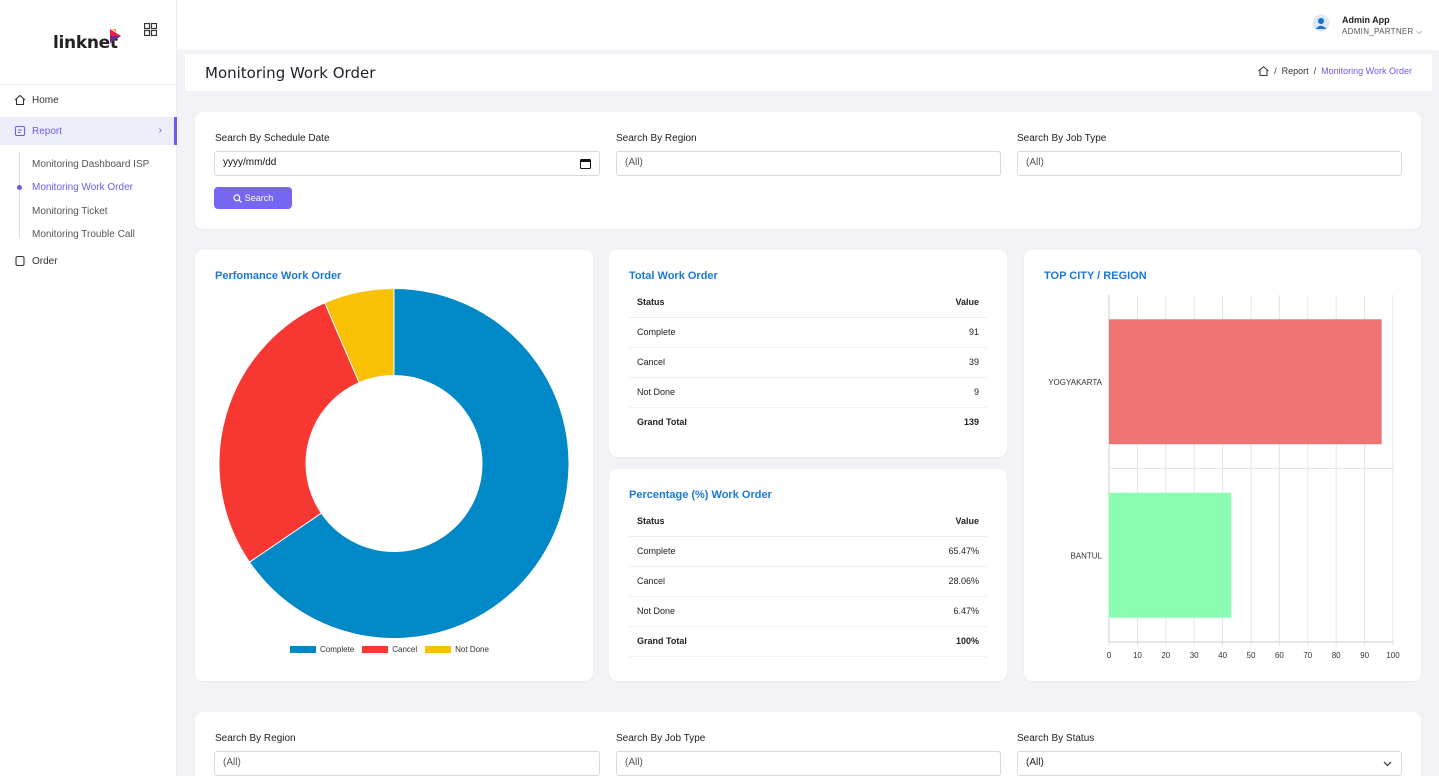 The width and height of the screenshot is (1439, 776). I want to click on x-tick-label: 70, so click(1307, 655).